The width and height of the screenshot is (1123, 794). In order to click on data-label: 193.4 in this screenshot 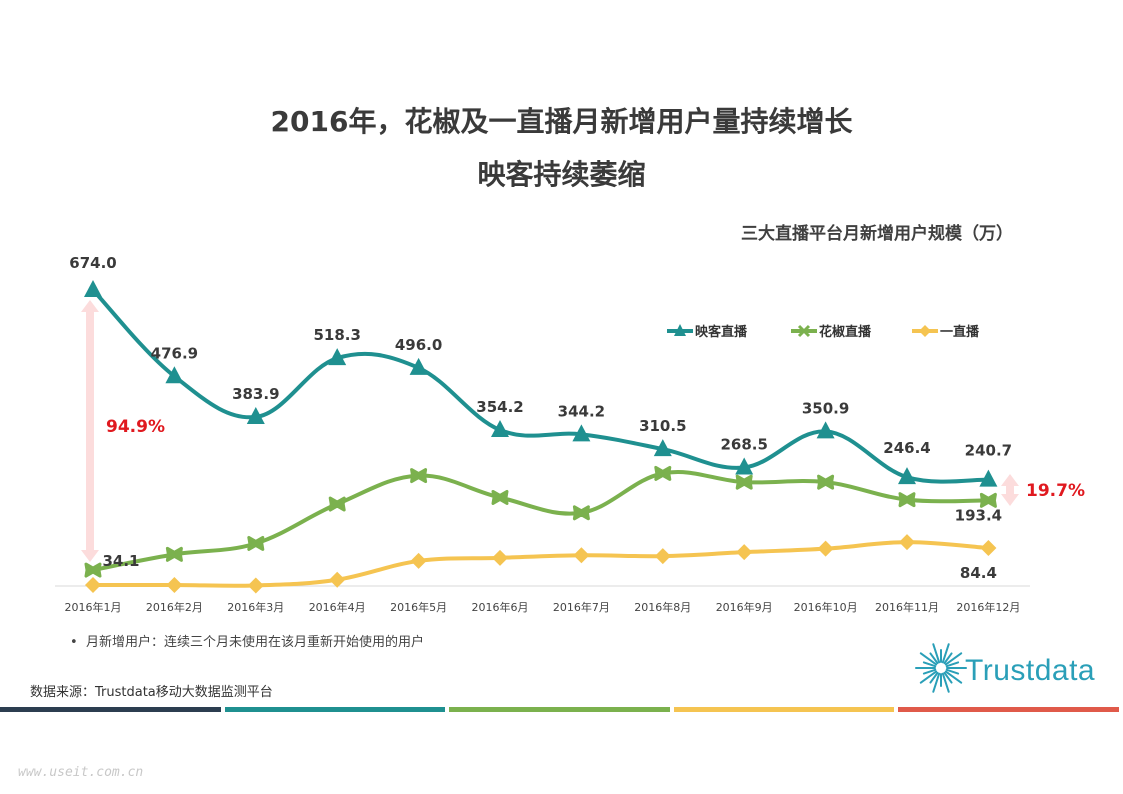, I will do `click(978, 515)`.